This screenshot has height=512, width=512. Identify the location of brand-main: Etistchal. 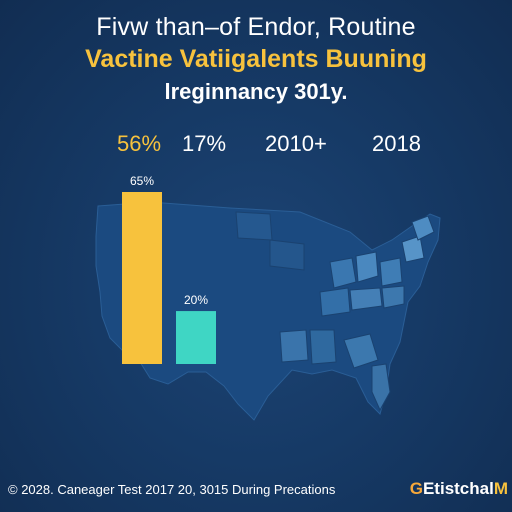
(458, 488).